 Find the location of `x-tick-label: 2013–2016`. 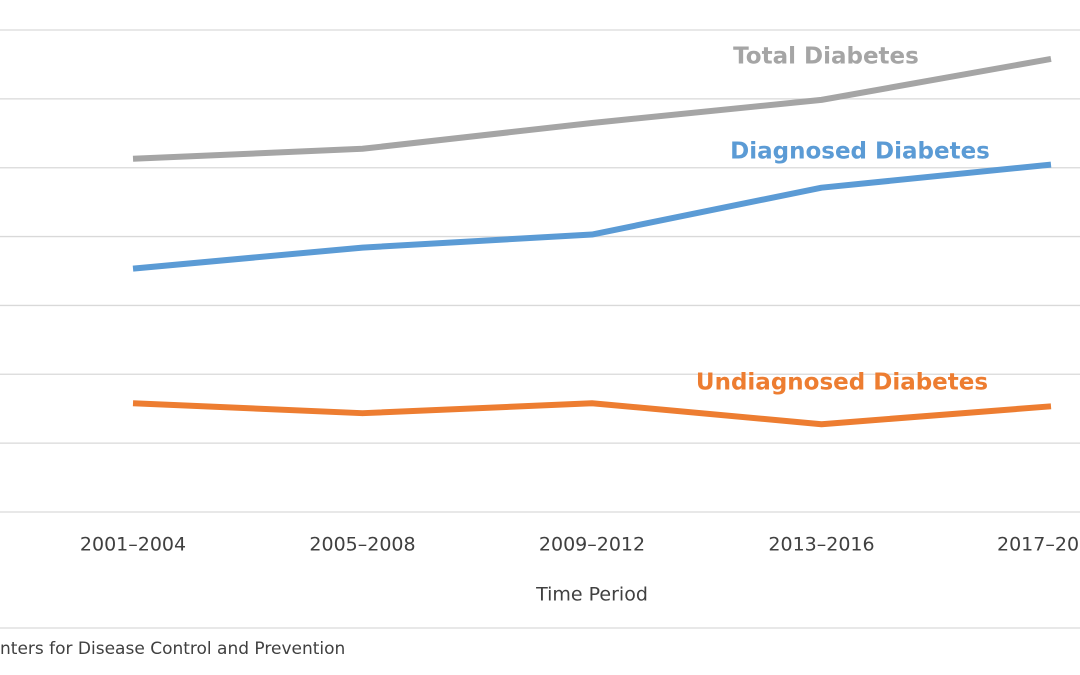

x-tick-label: 2013–2016 is located at coordinates (821, 545).